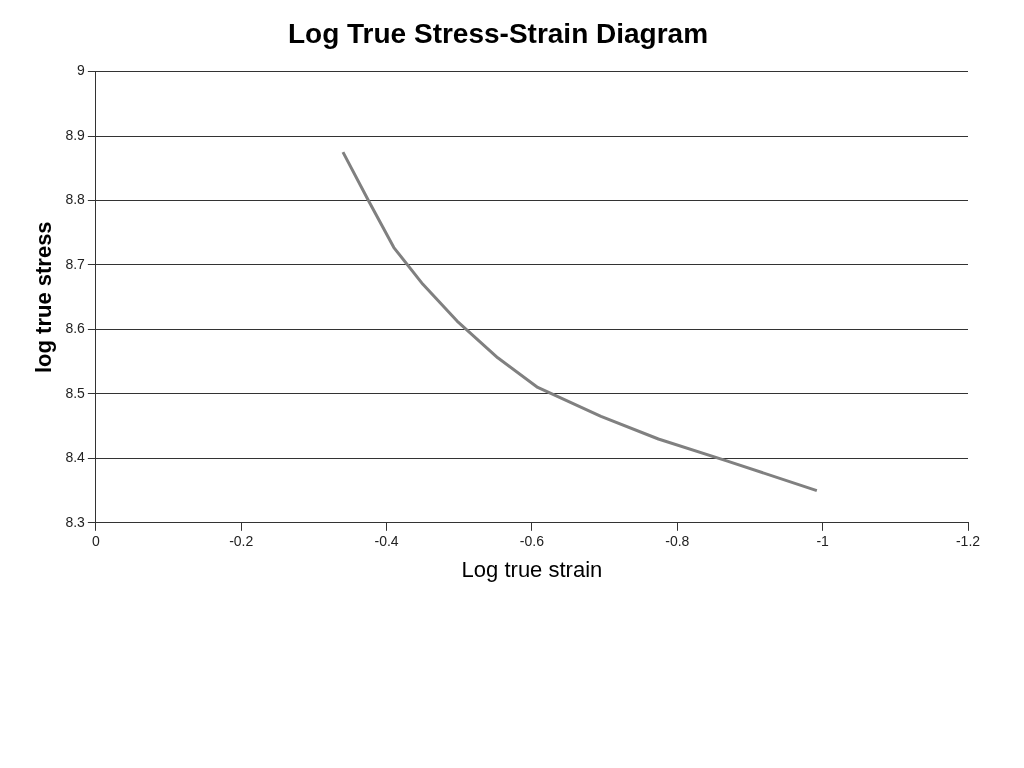  Describe the element at coordinates (75, 328) in the screenshot. I see `y-tick-label: 8.6` at that location.